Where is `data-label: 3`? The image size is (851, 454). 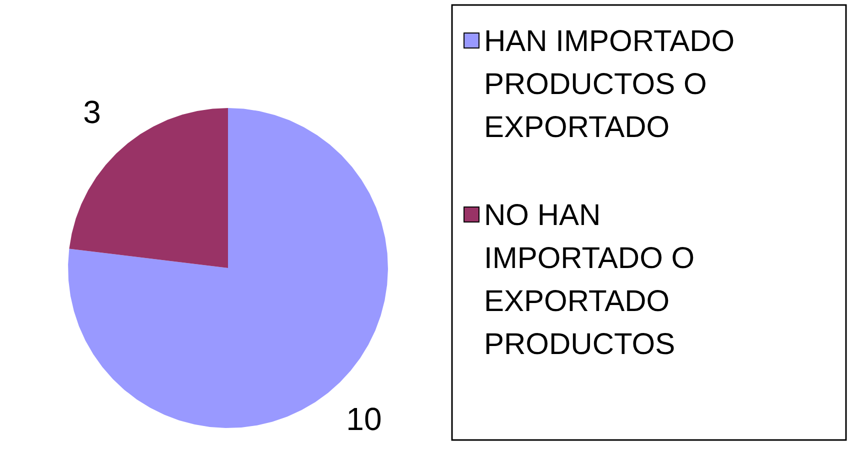 data-label: 3 is located at coordinates (92, 112).